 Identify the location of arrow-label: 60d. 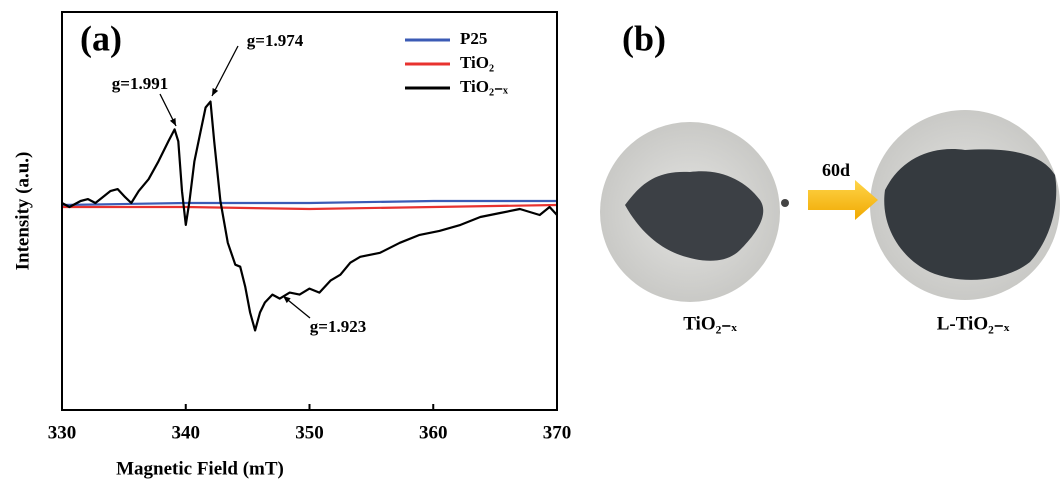
(836, 170).